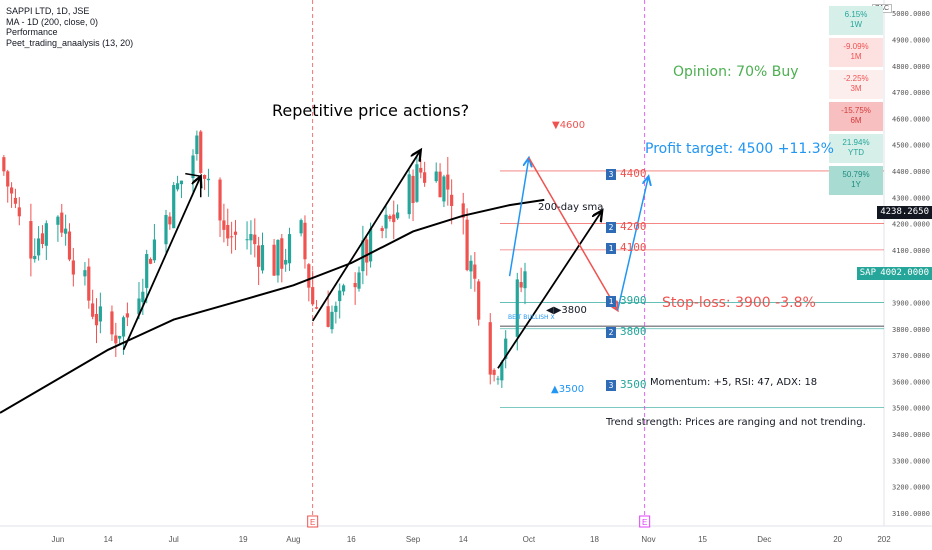  I want to click on level-3800: 2 3800, so click(626, 331).